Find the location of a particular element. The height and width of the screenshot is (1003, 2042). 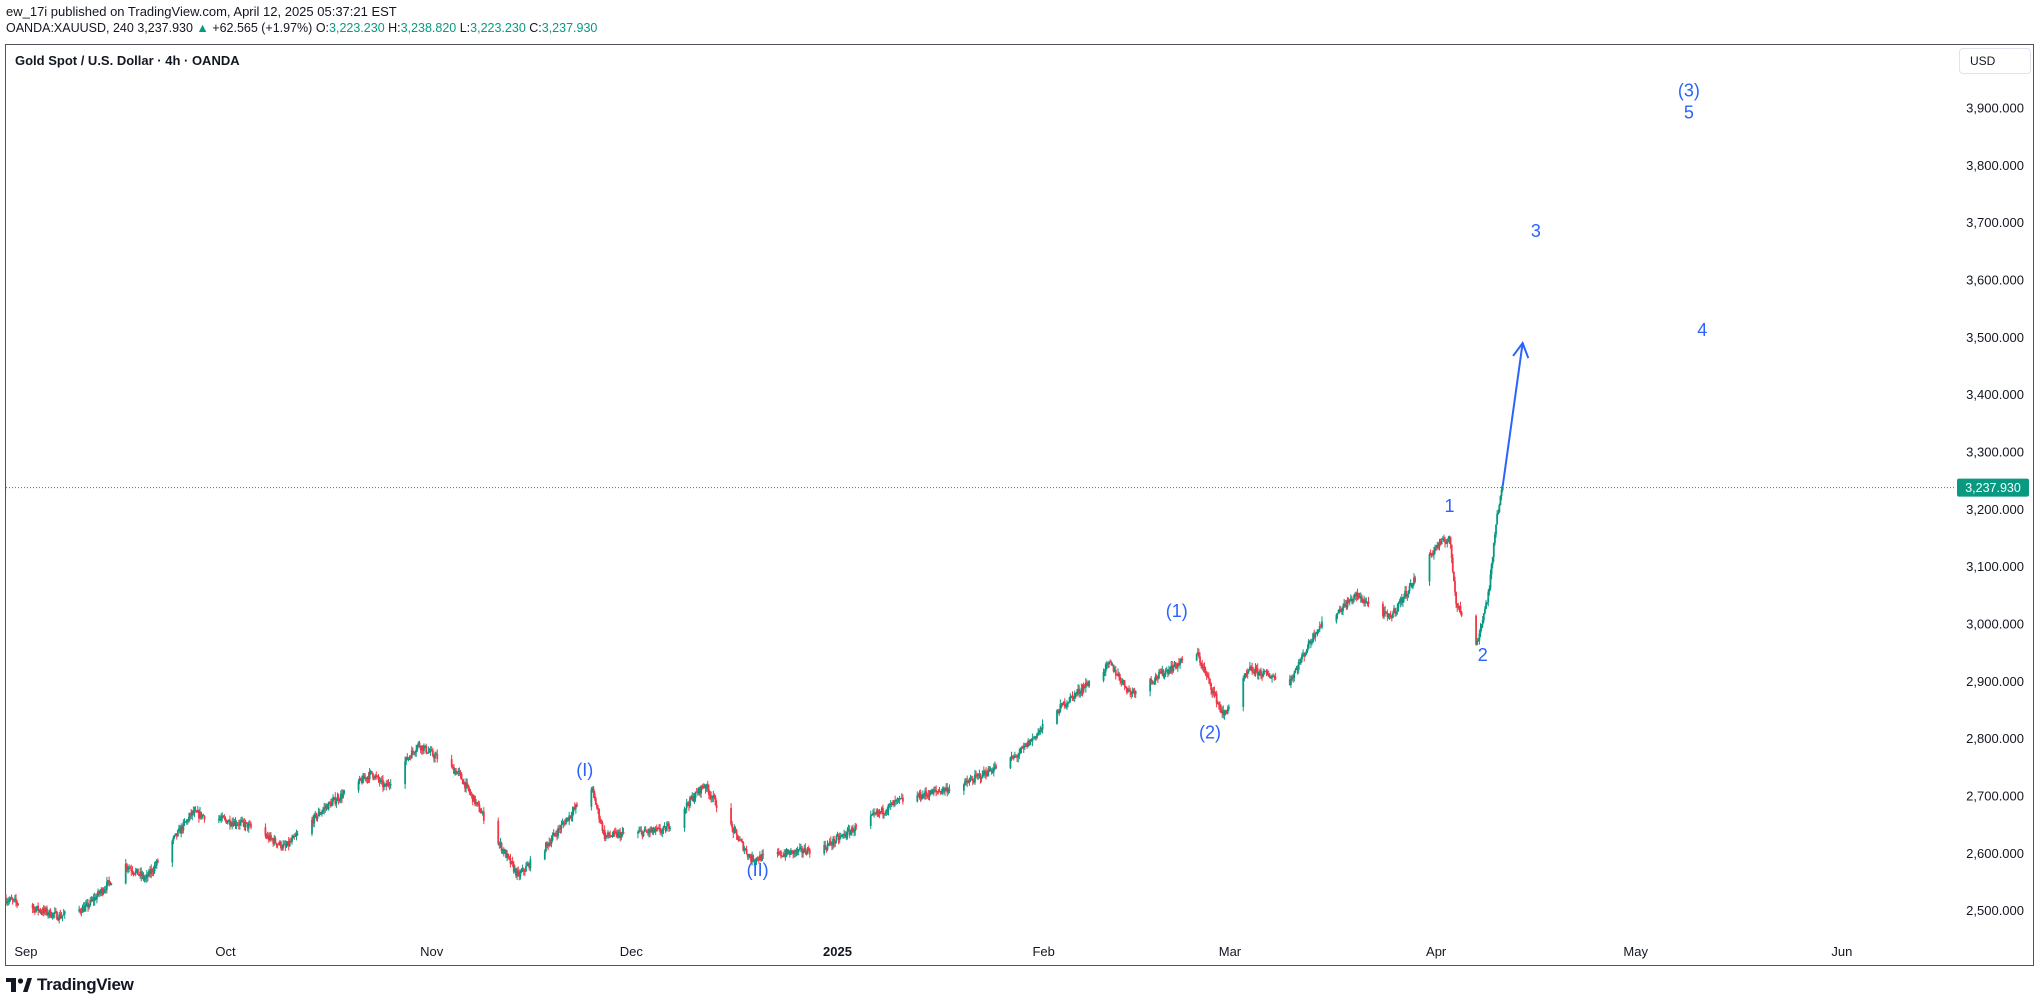

currency-select: USD is located at coordinates (1995, 61).